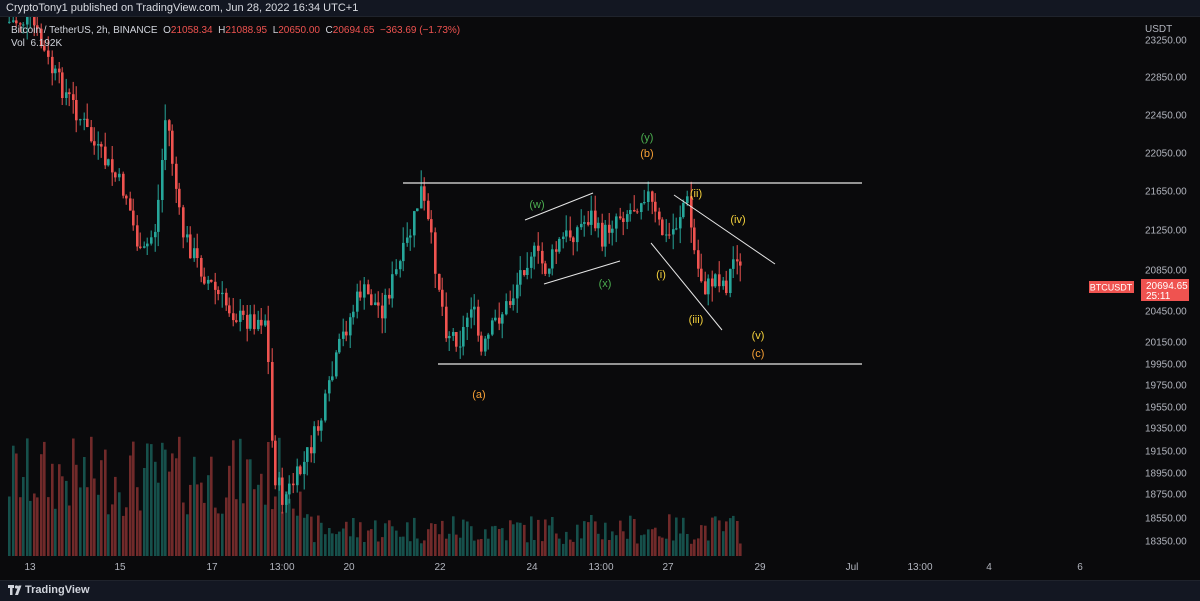 This screenshot has height=601, width=1200. What do you see at coordinates (582, 272) in the screenshot?
I see `channel-lower-line` at bounding box center [582, 272].